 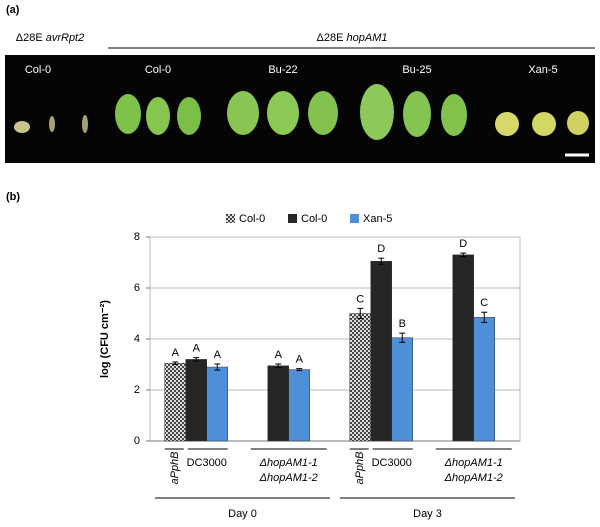 I want to click on genotype-label: Xan-5, so click(x=542, y=70).